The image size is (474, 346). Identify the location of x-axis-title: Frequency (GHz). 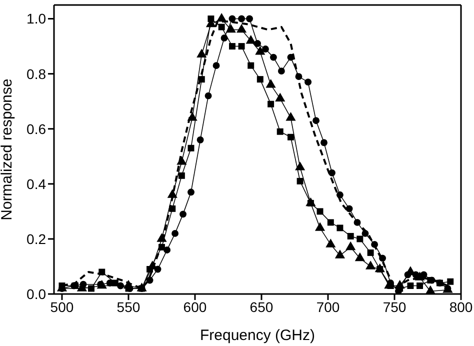
(258, 335).